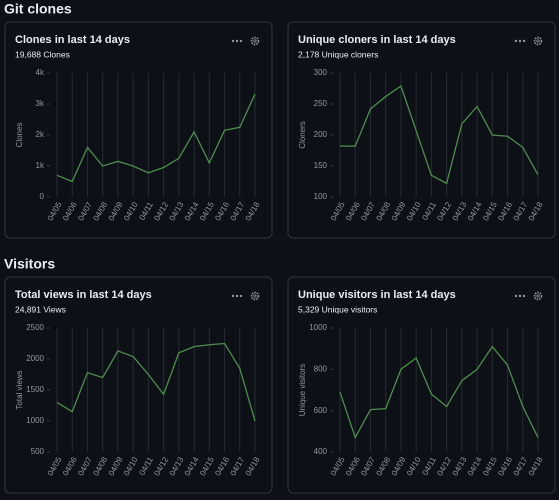 The height and width of the screenshot is (500, 559). Describe the element at coordinates (321, 196) in the screenshot. I see `y-tick-label: 100` at that location.